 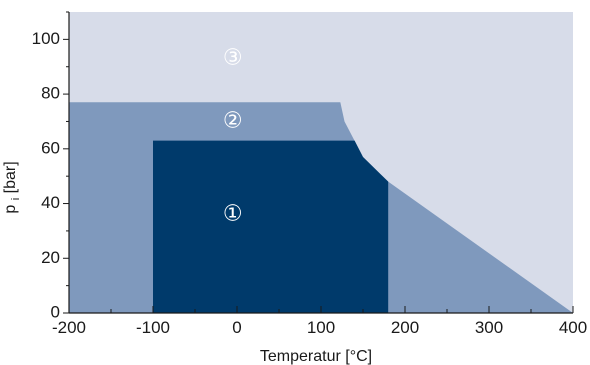 I want to click on zone-labels: ③ ② ①, so click(x=233, y=136).